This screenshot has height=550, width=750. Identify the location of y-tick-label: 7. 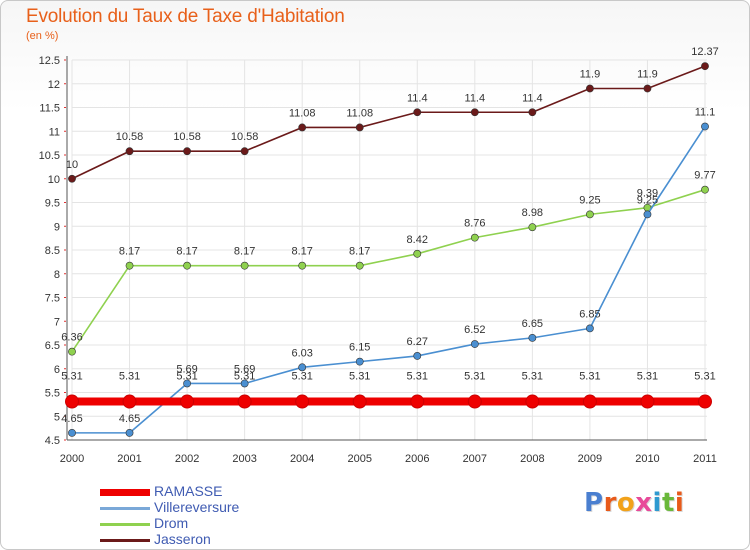
(57, 322).